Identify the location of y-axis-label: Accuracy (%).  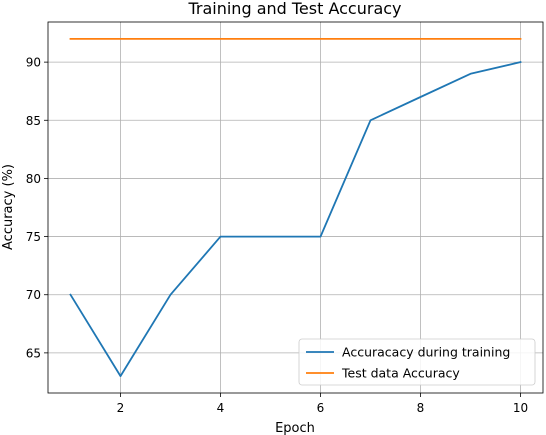
(8, 207).